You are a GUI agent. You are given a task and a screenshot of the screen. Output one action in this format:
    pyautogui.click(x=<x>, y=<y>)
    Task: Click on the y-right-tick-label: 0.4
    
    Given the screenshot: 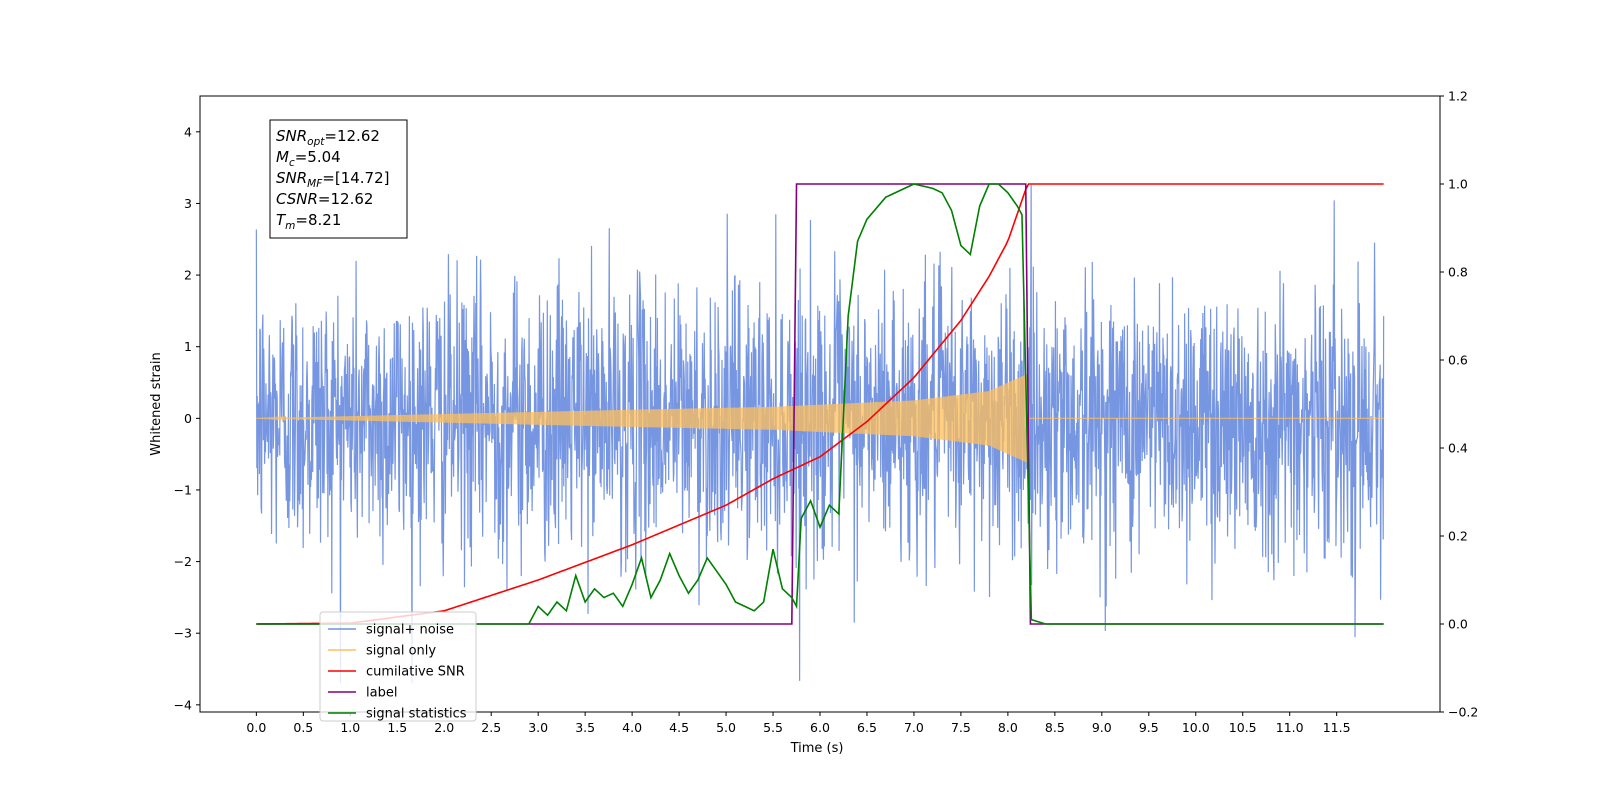 What is the action you would take?
    pyautogui.click(x=1458, y=448)
    